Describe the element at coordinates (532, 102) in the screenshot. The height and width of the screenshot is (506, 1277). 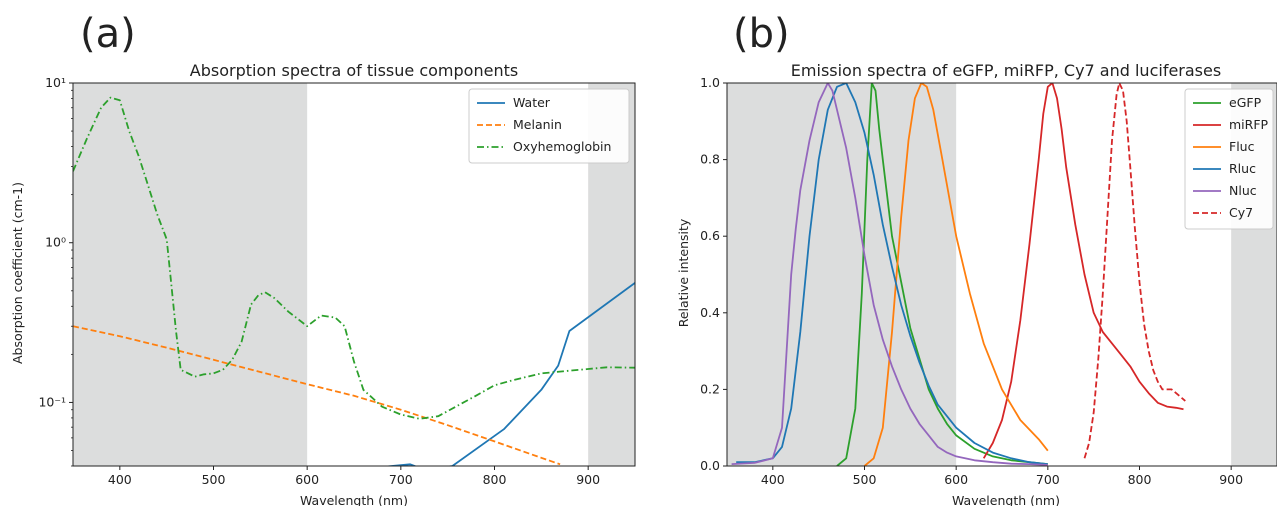
I see `legend-label-water: Water` at that location.